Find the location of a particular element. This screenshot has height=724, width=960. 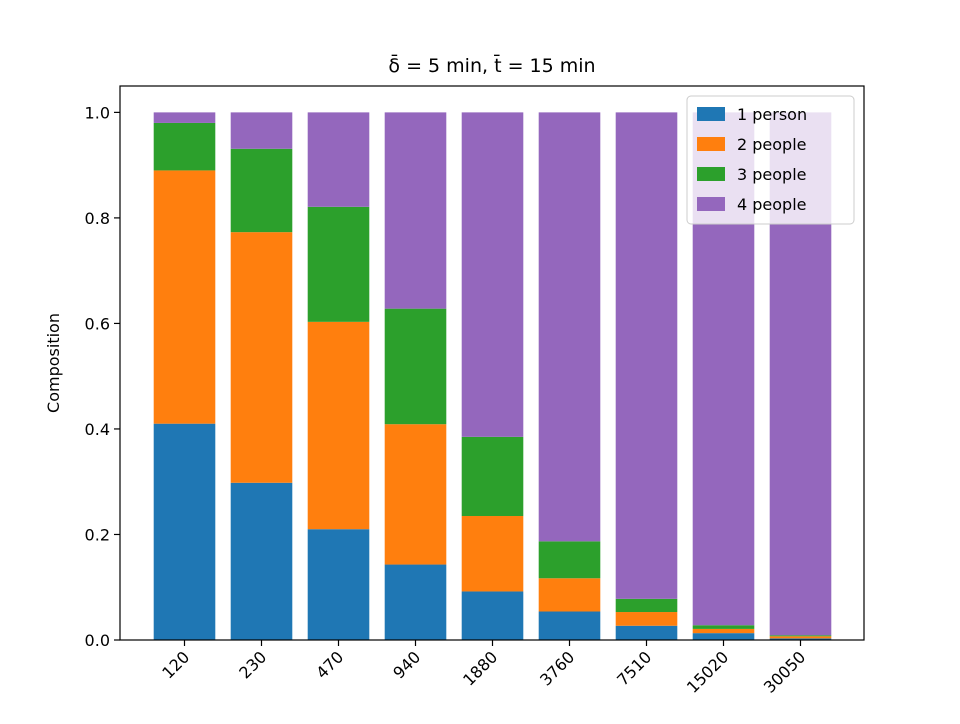

x-tick-label: 7510 is located at coordinates (634, 668).